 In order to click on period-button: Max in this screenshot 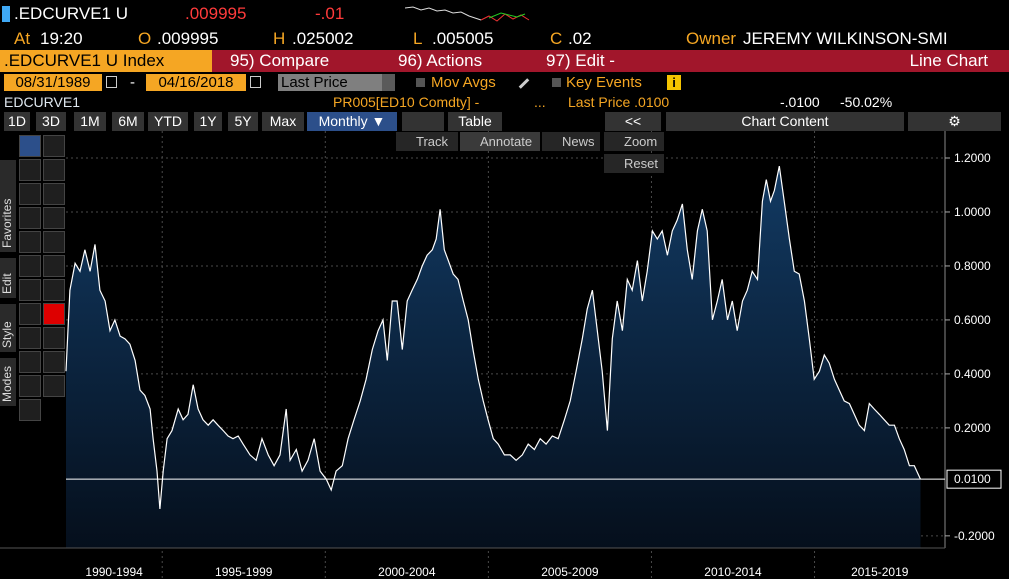, I will do `click(283, 121)`.